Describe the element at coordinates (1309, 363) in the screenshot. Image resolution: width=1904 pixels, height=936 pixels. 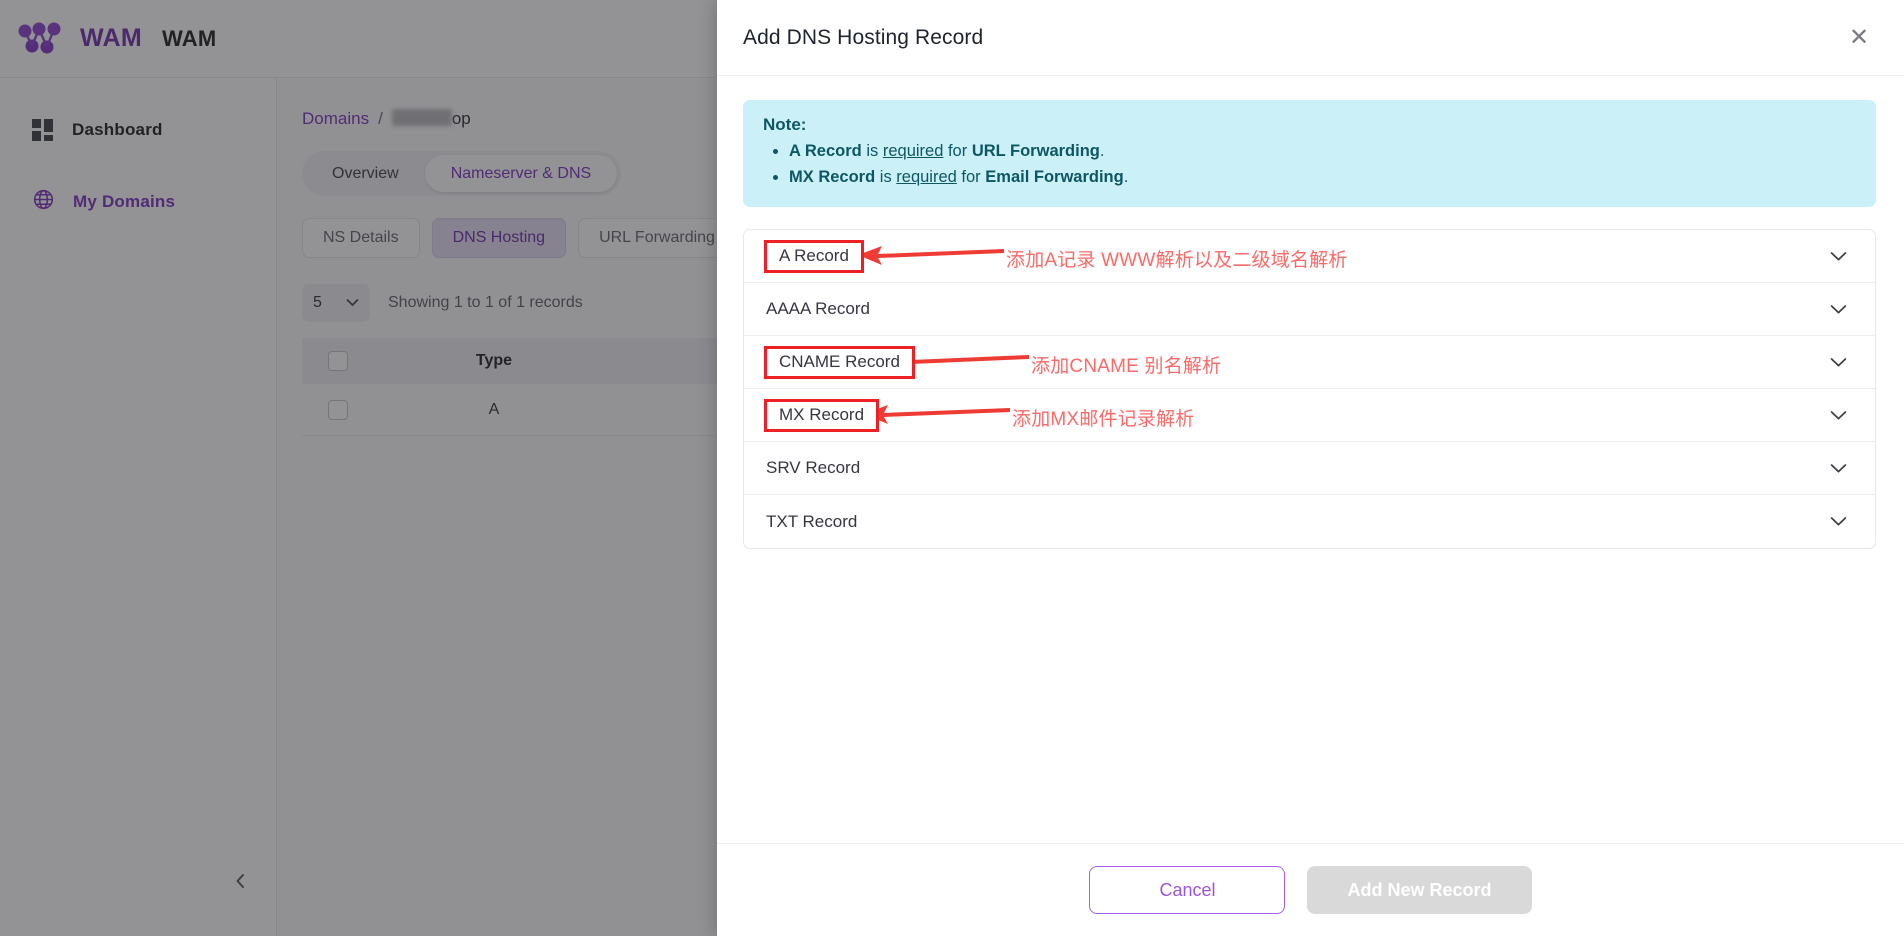
I see `accordion-row-cname-record: CNAME Record 添加CNAME 别名解析` at that location.